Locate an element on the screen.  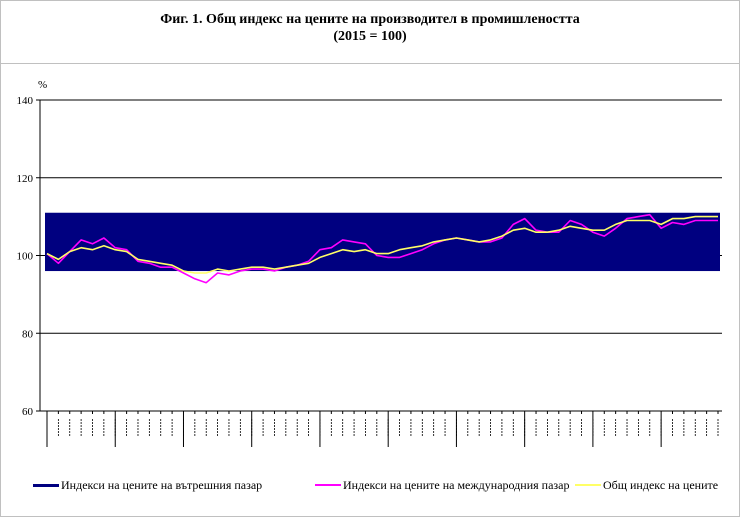
y-tick-label: 120 is located at coordinates (25, 179).